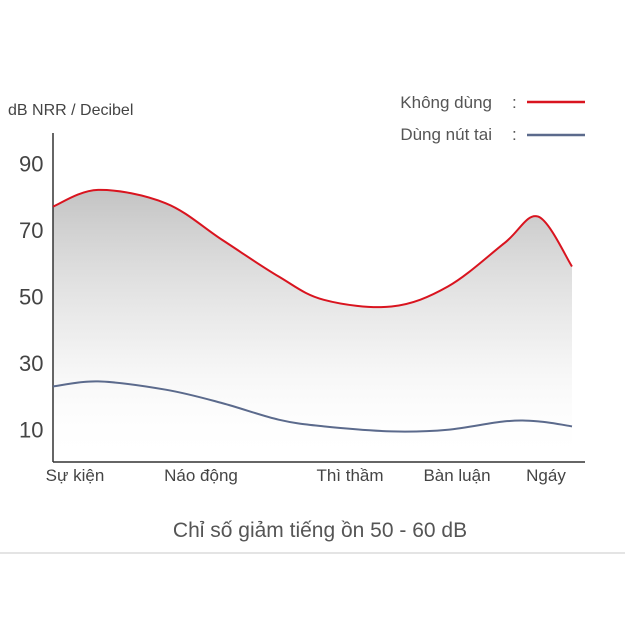 Image resolution: width=625 pixels, height=625 pixels. I want to click on x-tick-label: Ngáy, so click(546, 475).